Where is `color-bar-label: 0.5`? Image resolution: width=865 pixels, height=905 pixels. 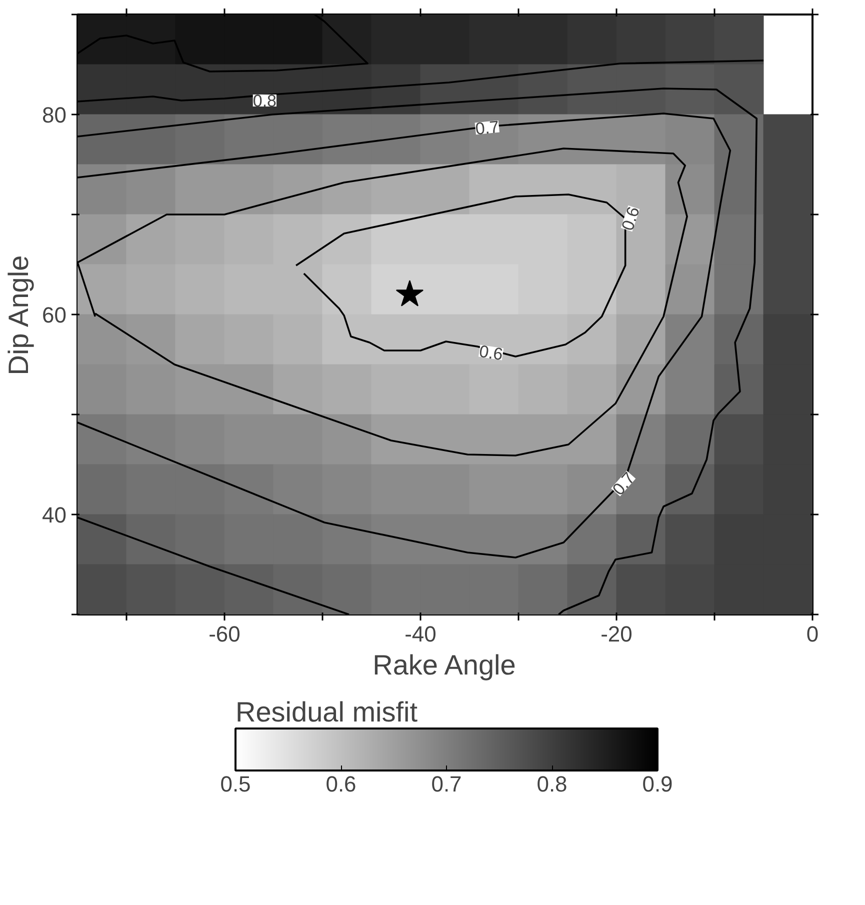 color-bar-label: 0.5 is located at coordinates (235, 784).